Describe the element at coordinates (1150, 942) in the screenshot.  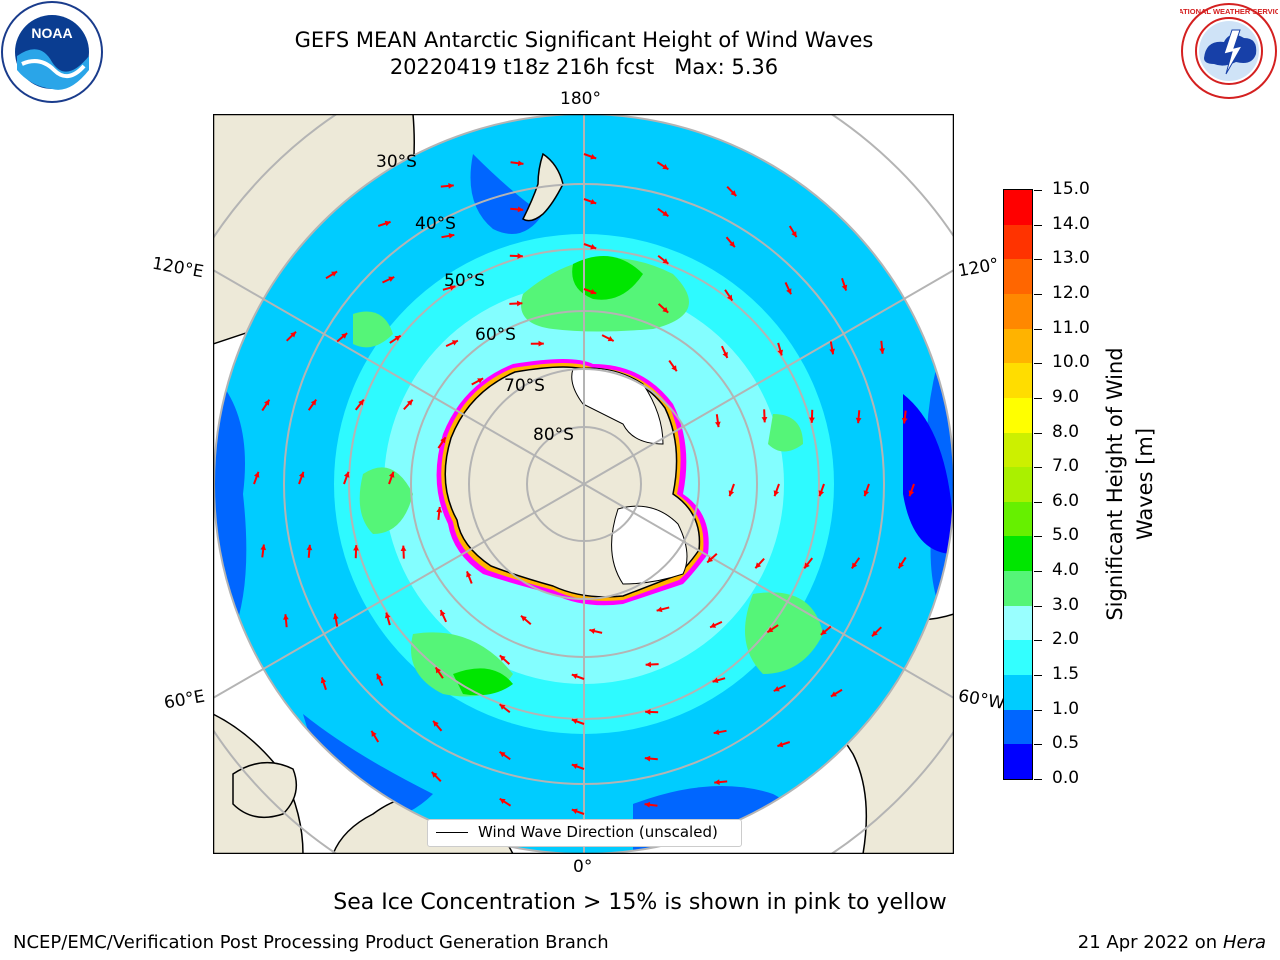
I see `footer-date-text: 21 Apr 2022 on` at that location.